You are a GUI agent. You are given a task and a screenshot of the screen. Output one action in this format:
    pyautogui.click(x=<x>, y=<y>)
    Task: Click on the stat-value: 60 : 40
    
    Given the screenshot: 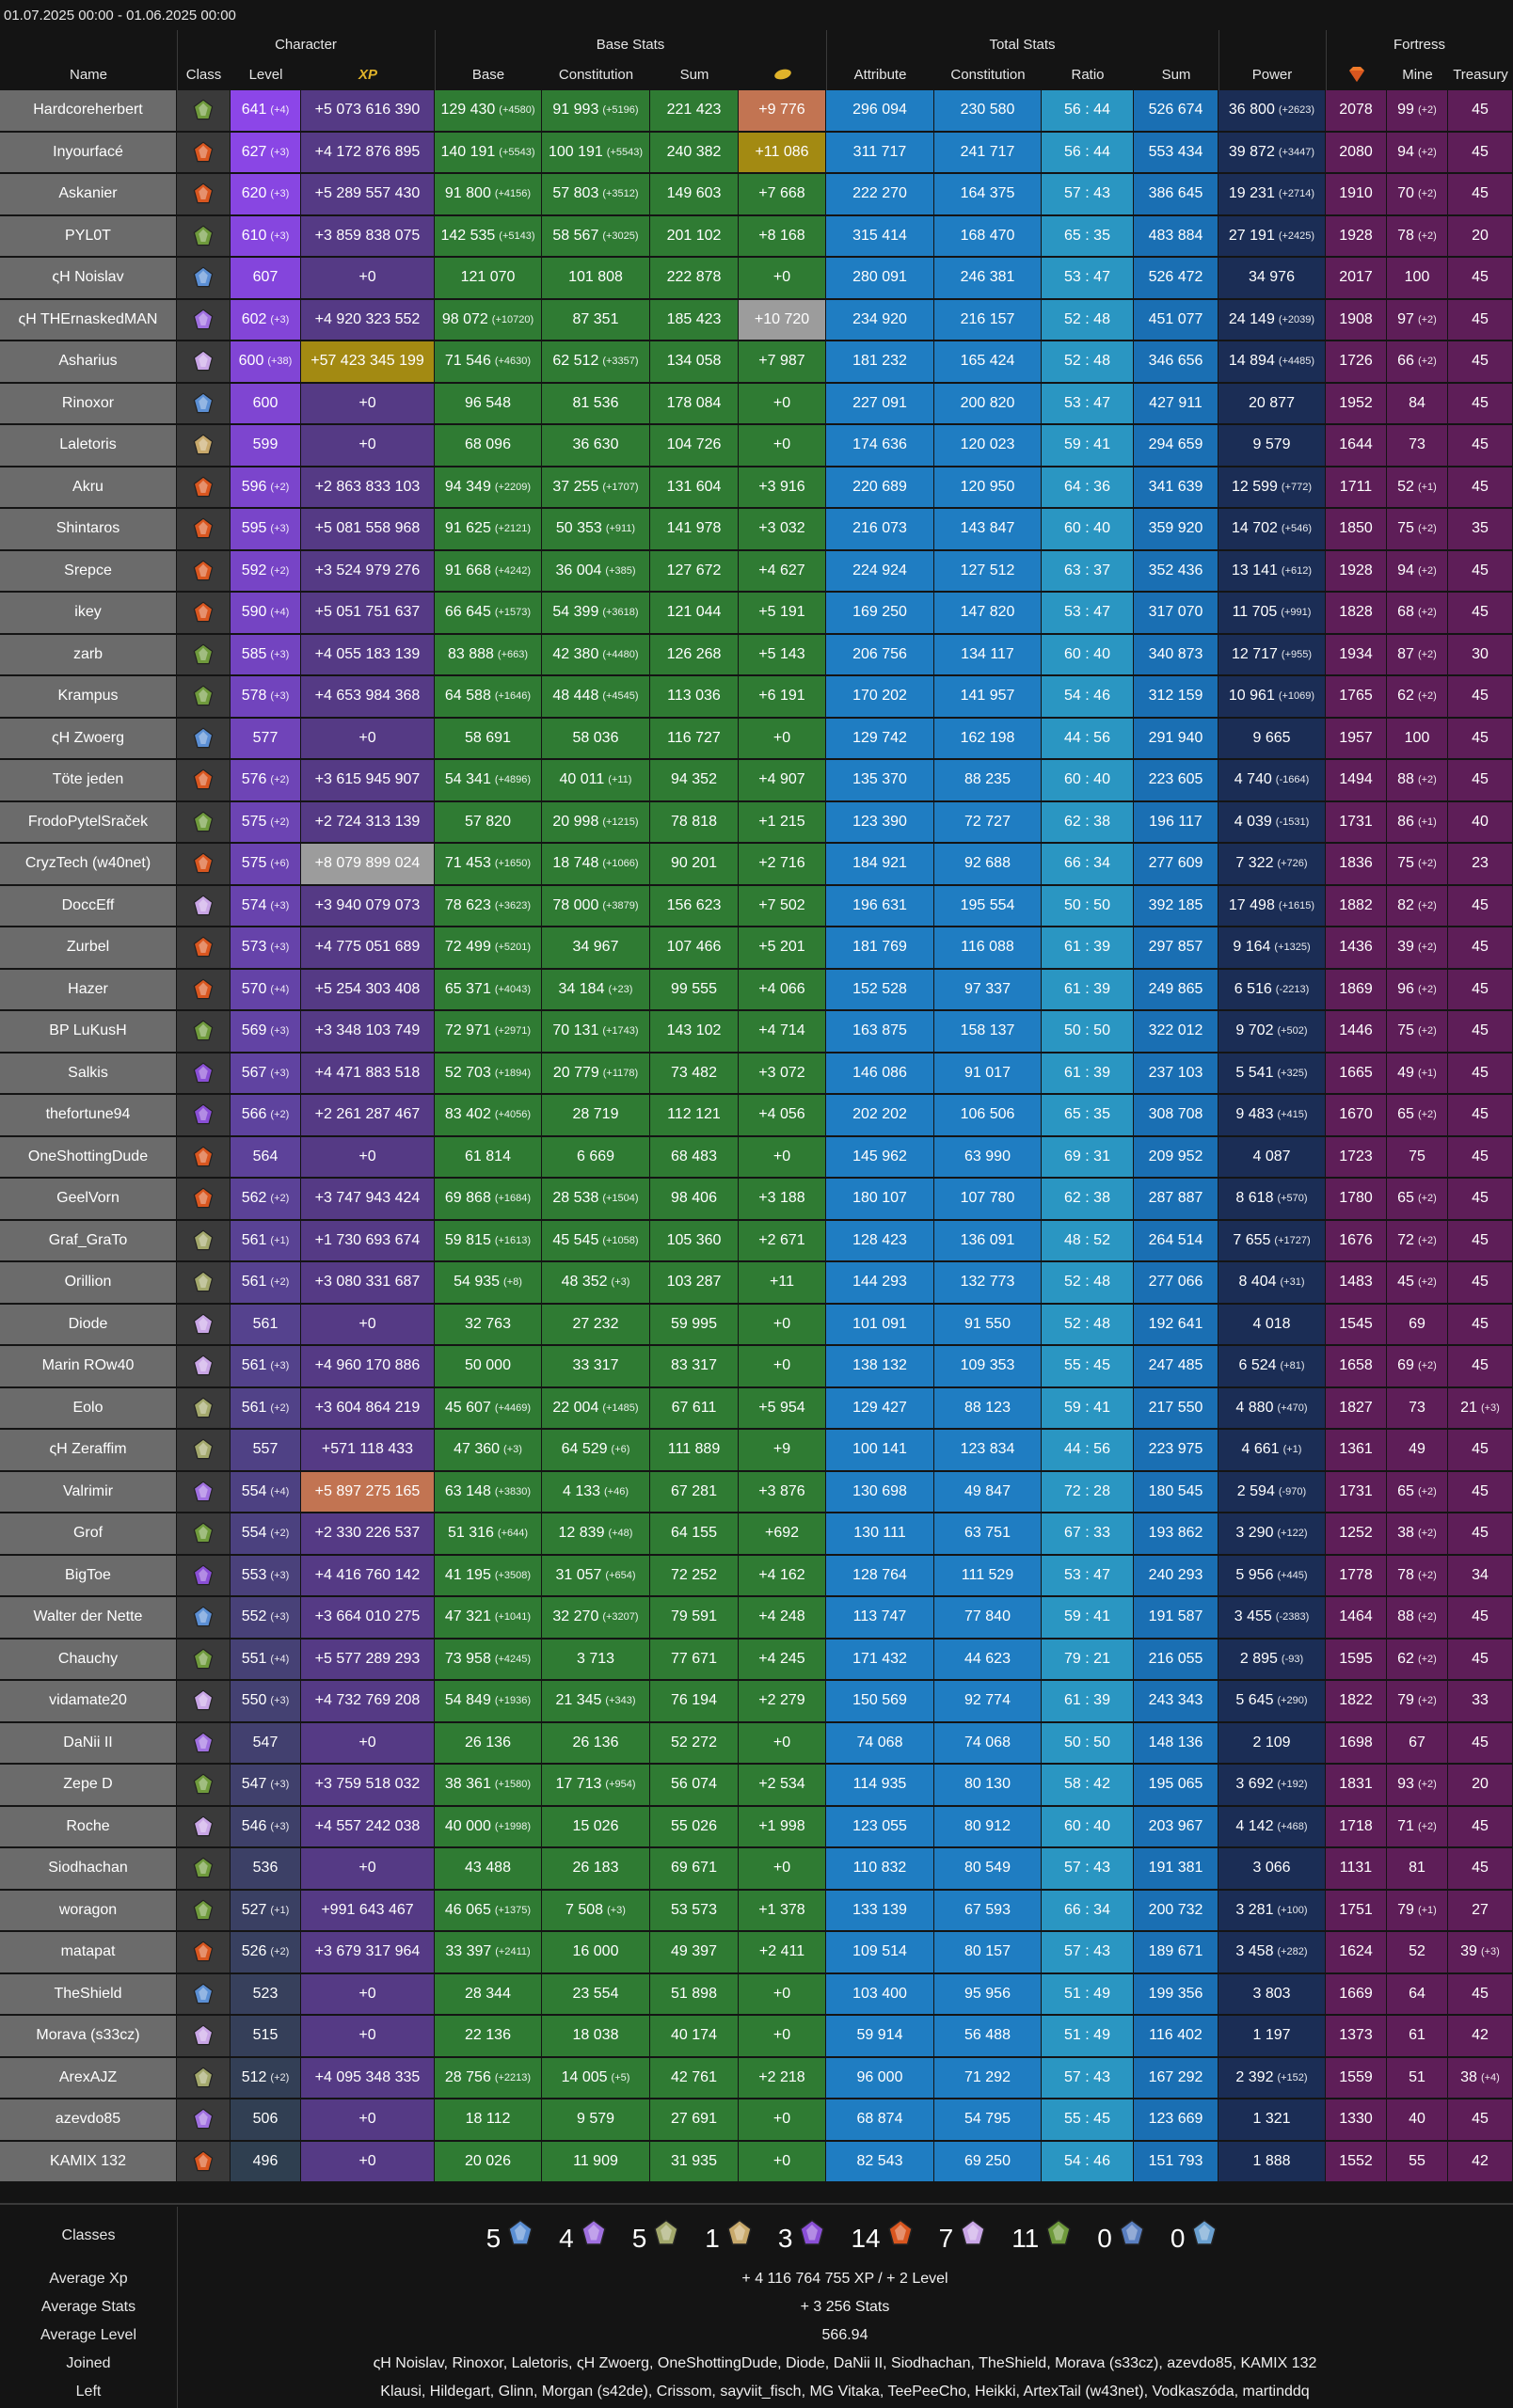 What is the action you would take?
    pyautogui.click(x=1087, y=1826)
    